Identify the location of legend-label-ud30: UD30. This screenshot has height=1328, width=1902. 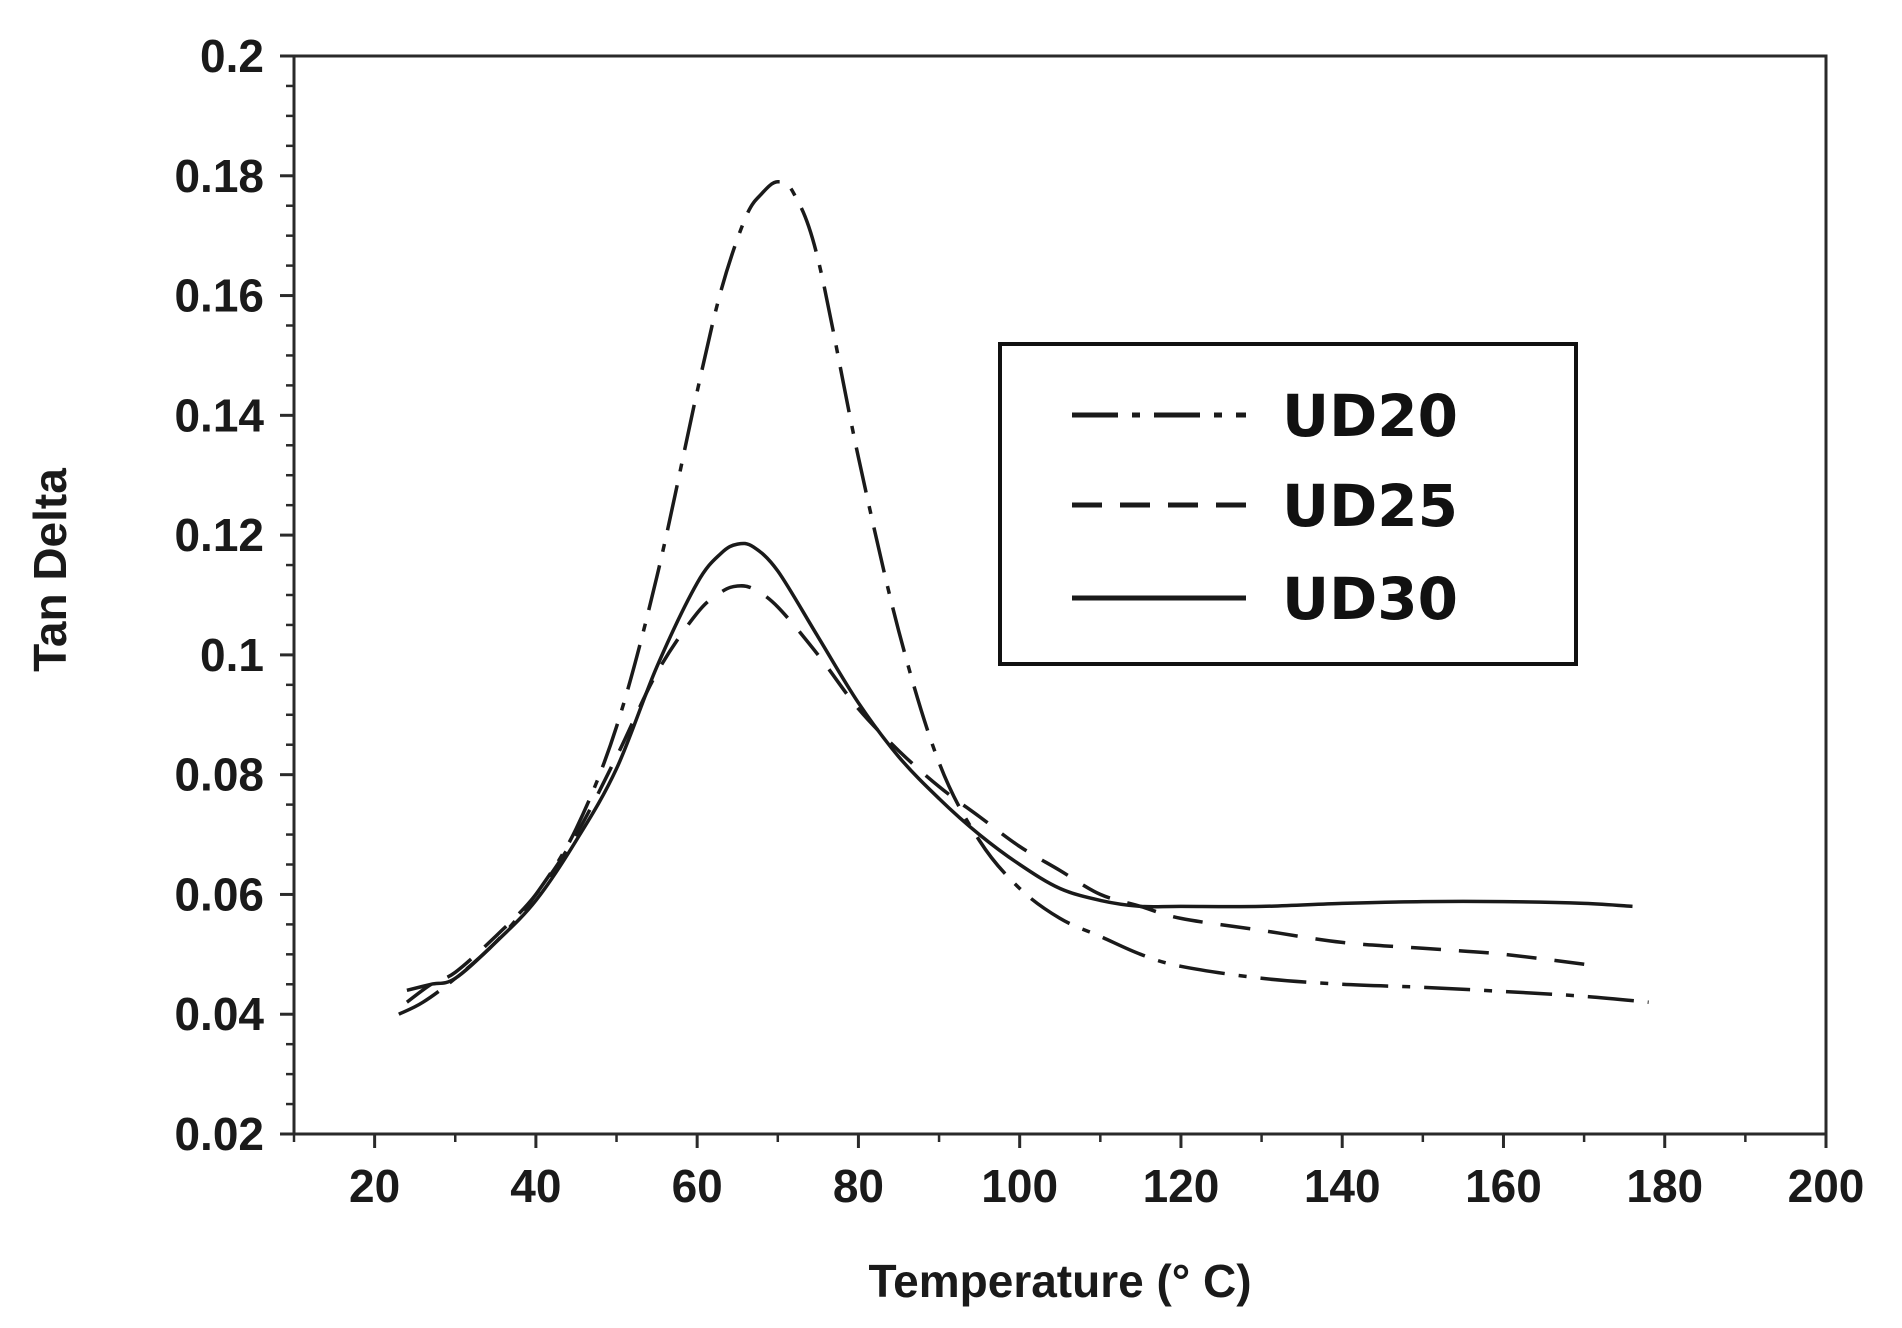
(1370, 599).